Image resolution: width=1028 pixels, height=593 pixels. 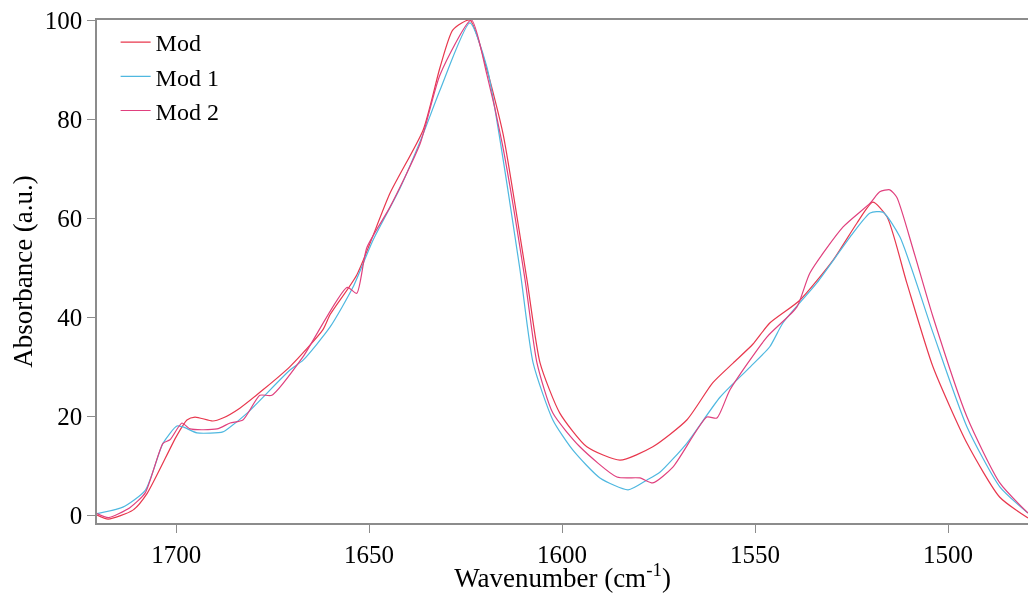 What do you see at coordinates (176, 554) in the screenshot?
I see `x-tick-label: 1700` at bounding box center [176, 554].